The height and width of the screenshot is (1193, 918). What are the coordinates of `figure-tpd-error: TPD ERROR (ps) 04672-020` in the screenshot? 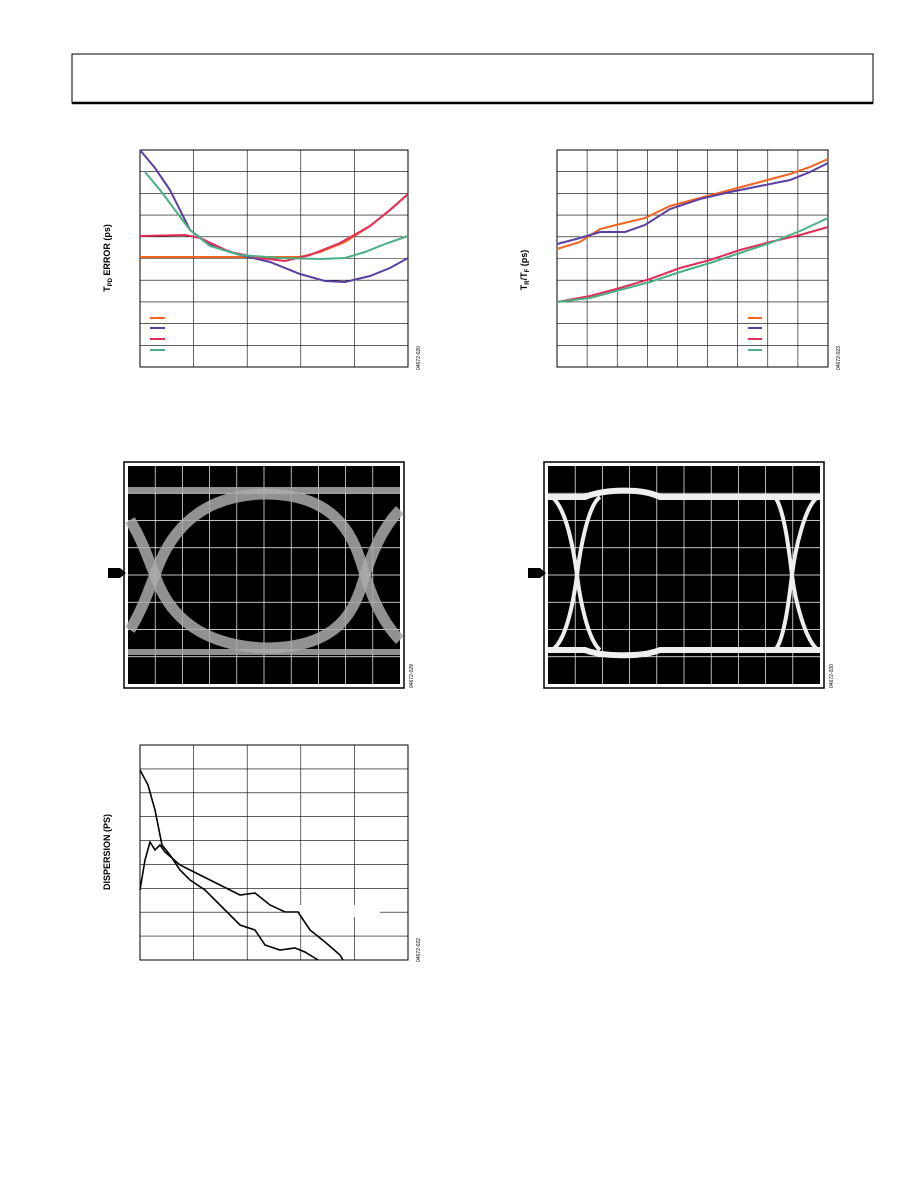 It's located at (262, 259).